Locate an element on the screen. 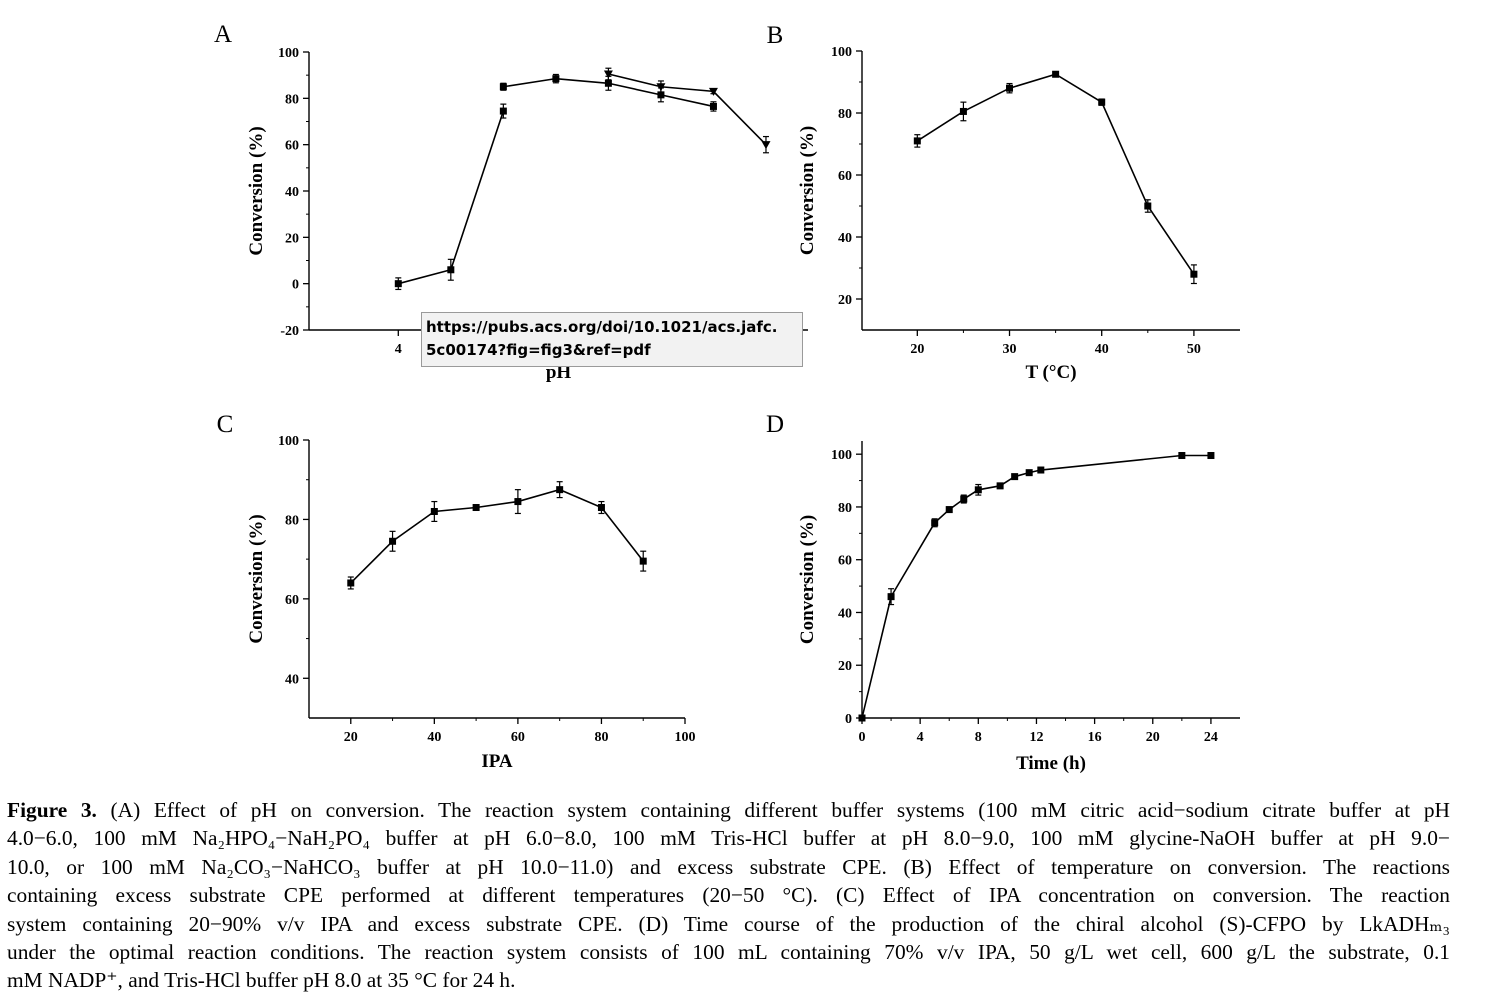  panel-b: B 20 40 60 80 100 20 30 40 50 T (°C) Conversion (%) is located at coordinates (1003, 202).